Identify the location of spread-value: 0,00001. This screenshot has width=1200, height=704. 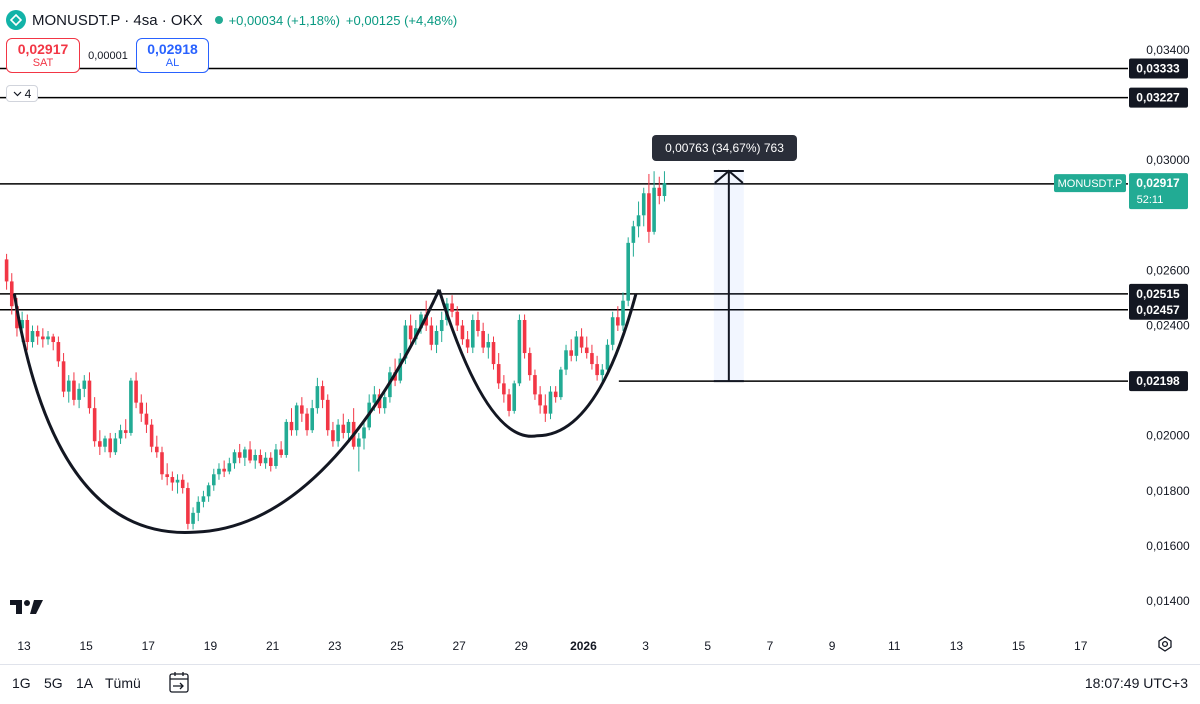
(108, 56).